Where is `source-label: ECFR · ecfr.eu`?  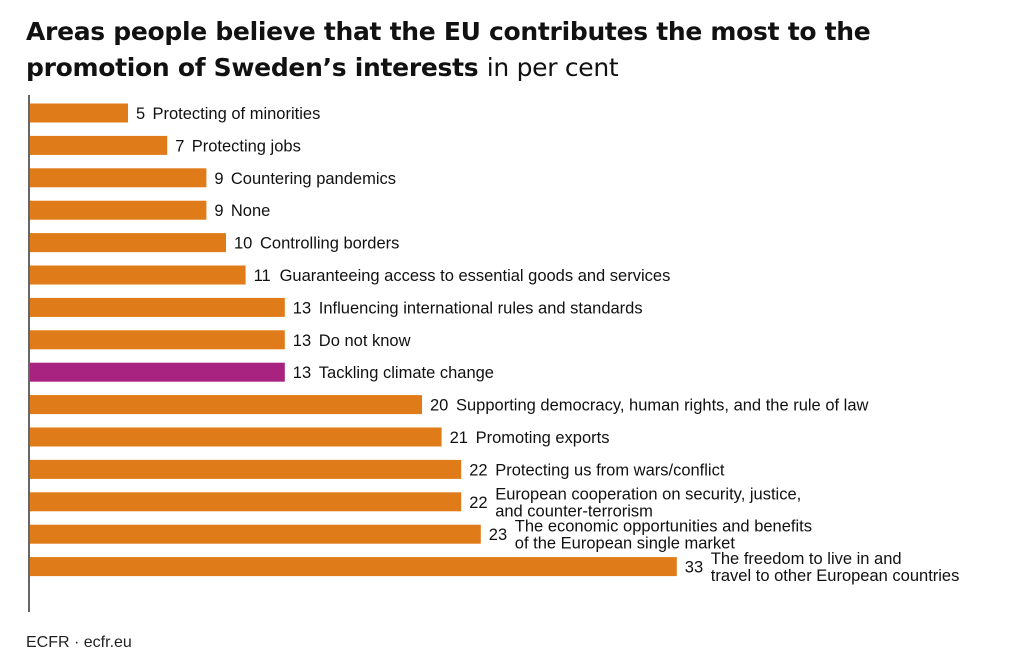
source-label: ECFR · ecfr.eu is located at coordinates (79, 642).